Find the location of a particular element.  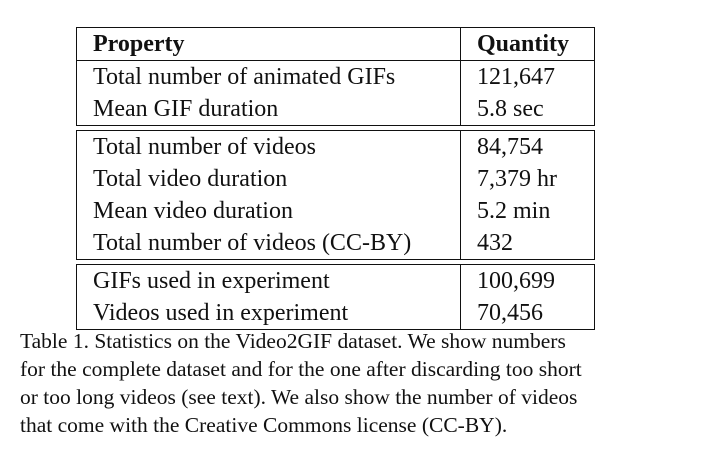

property-cell: GIFs used in experiment is located at coordinates (211, 281).